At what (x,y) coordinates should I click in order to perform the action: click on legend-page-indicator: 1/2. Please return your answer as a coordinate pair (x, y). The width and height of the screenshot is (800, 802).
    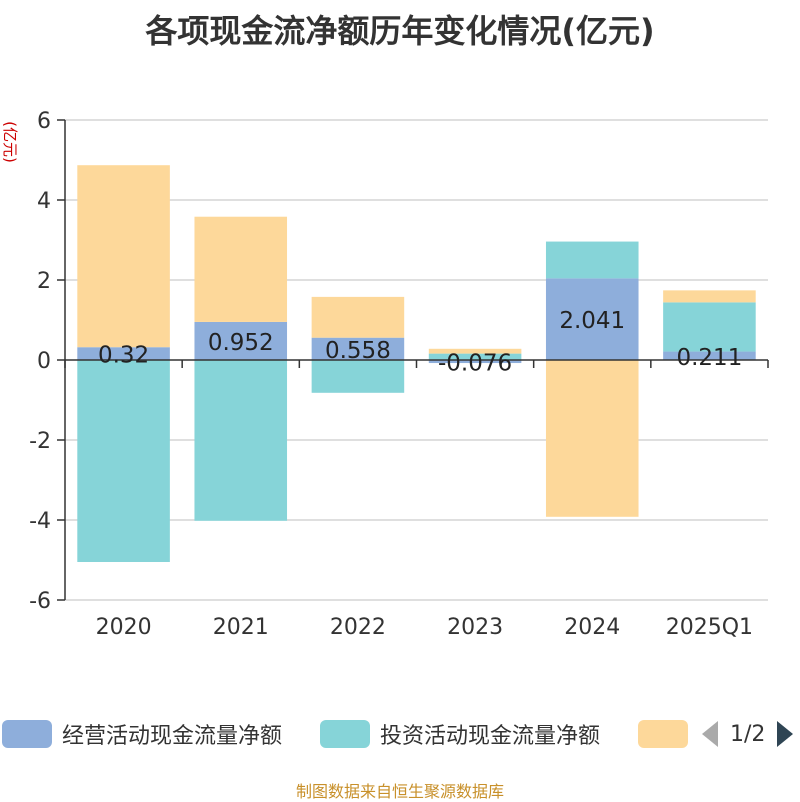
    Looking at the image, I should click on (748, 734).